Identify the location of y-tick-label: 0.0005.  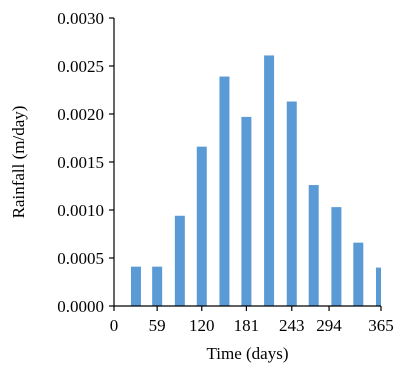
(80, 258).